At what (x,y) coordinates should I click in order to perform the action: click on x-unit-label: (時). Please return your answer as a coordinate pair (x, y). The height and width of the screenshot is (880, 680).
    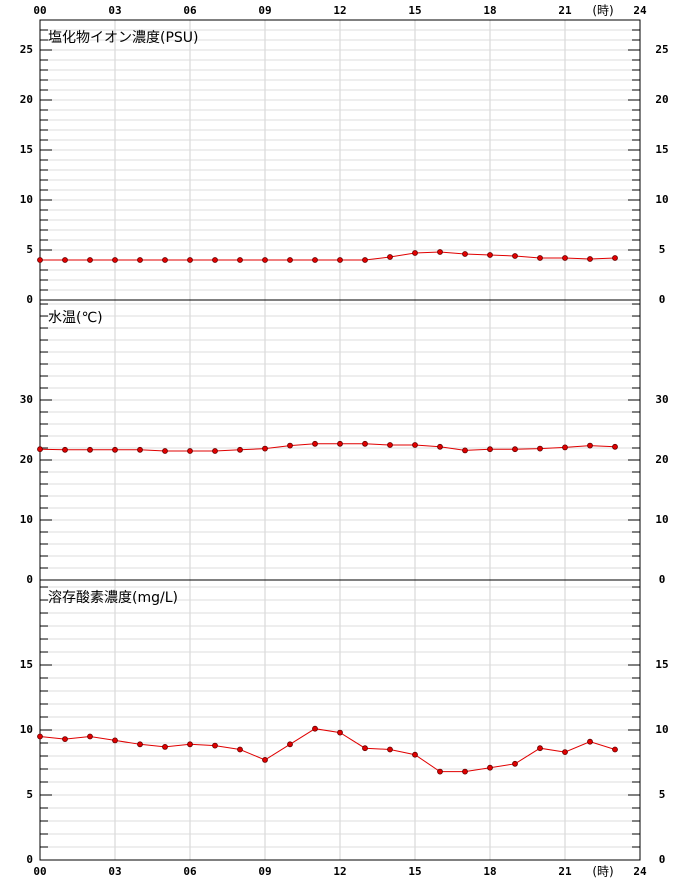
    Looking at the image, I should click on (602, 872).